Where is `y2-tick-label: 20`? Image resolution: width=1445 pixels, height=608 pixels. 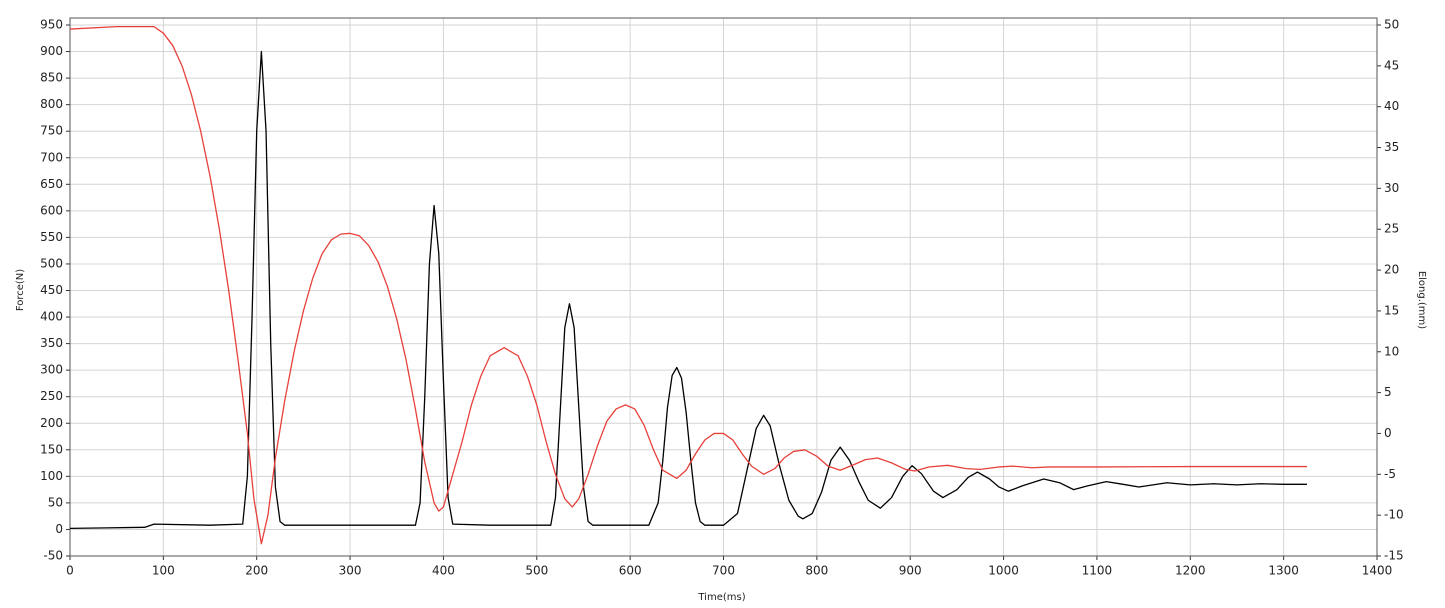
y2-tick-label: 20 is located at coordinates (1391, 270).